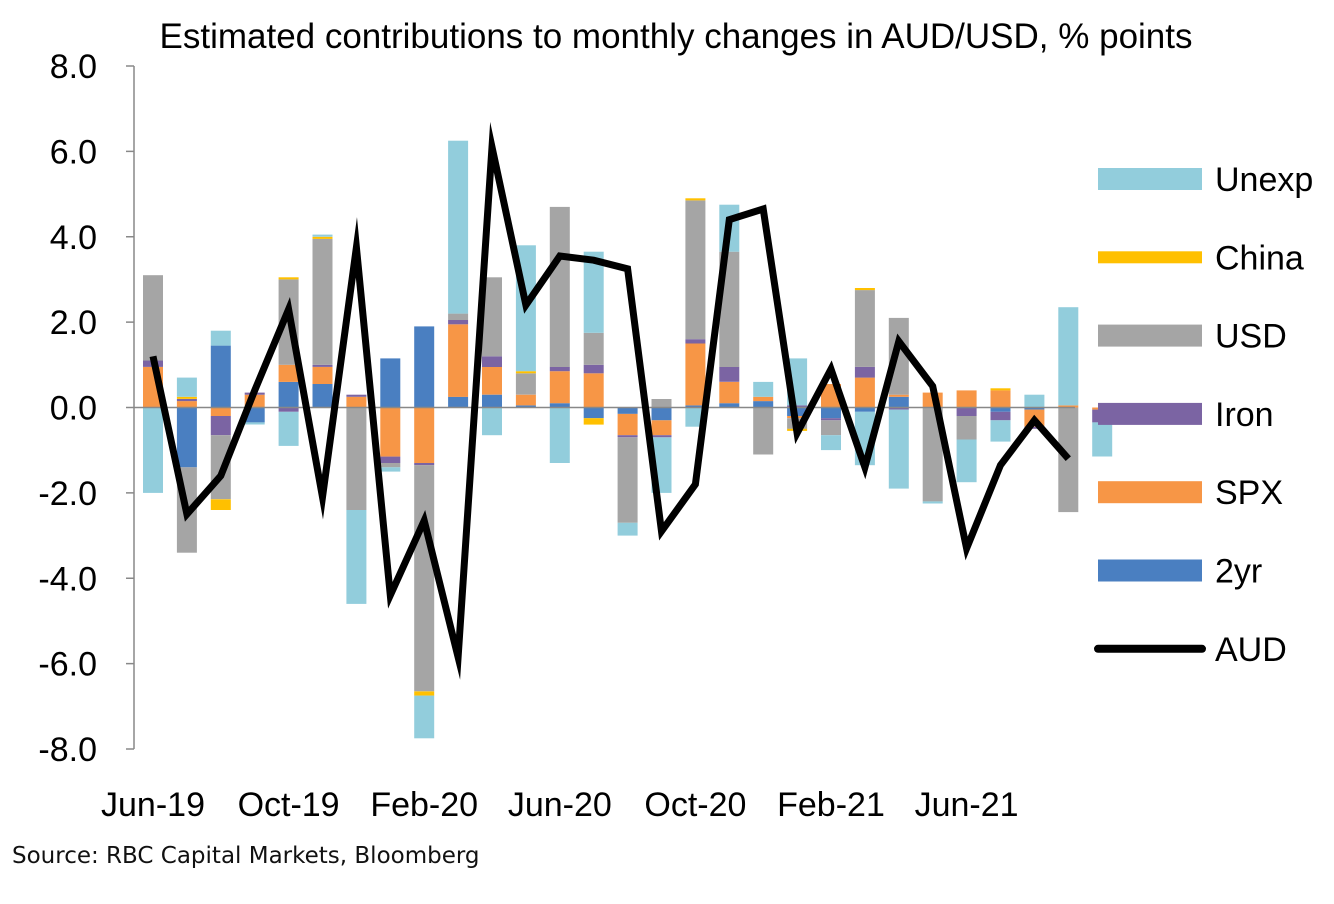  Describe the element at coordinates (1150, 570) in the screenshot. I see `legend-swatch-2yr` at that location.